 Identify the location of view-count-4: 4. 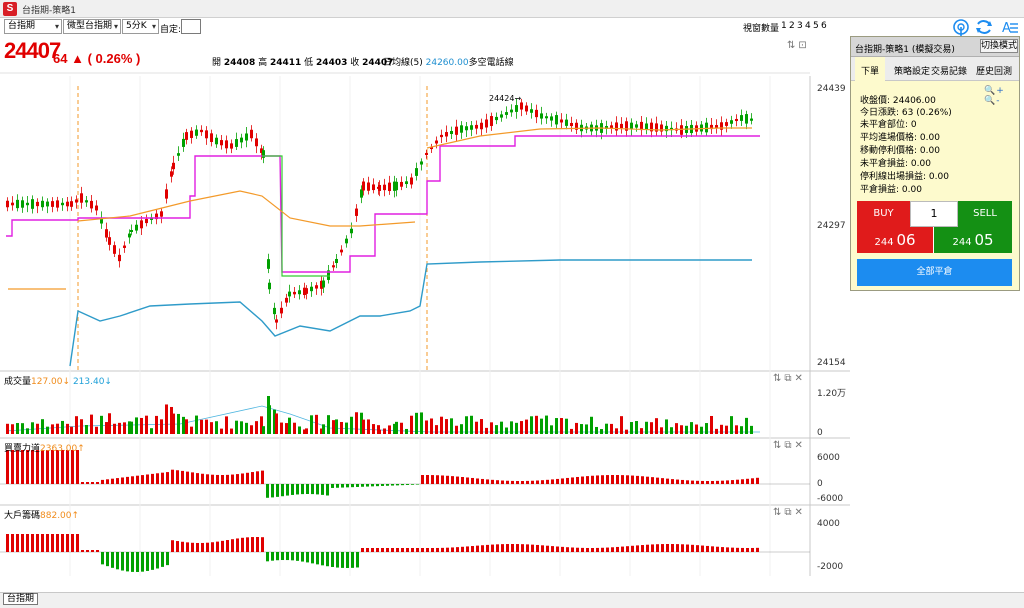
(808, 26).